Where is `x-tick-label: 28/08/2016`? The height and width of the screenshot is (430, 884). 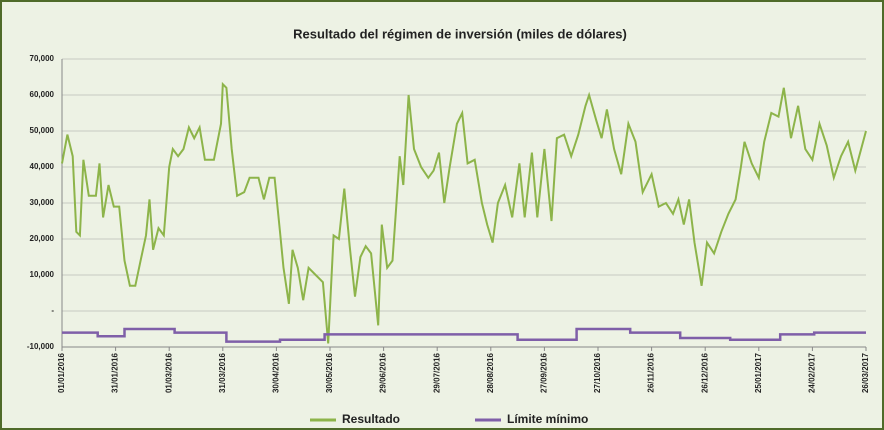
x-tick-label: 28/08/2016 is located at coordinates (490, 372).